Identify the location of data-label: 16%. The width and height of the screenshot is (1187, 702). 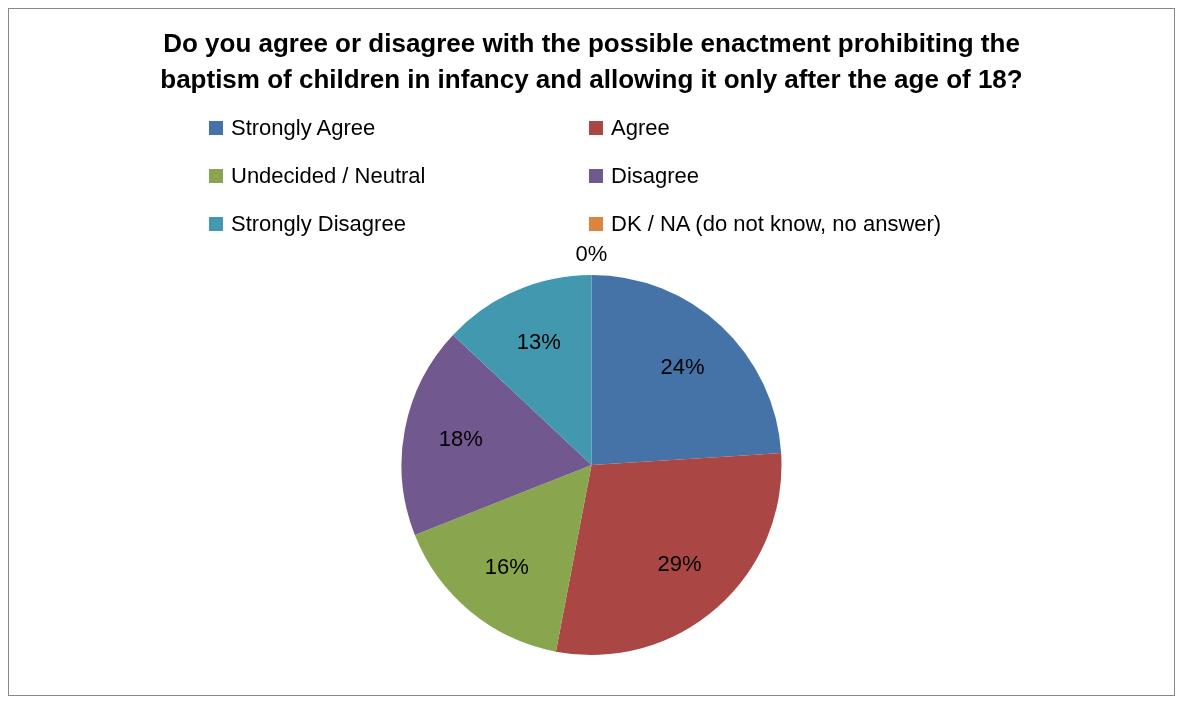
(506, 566).